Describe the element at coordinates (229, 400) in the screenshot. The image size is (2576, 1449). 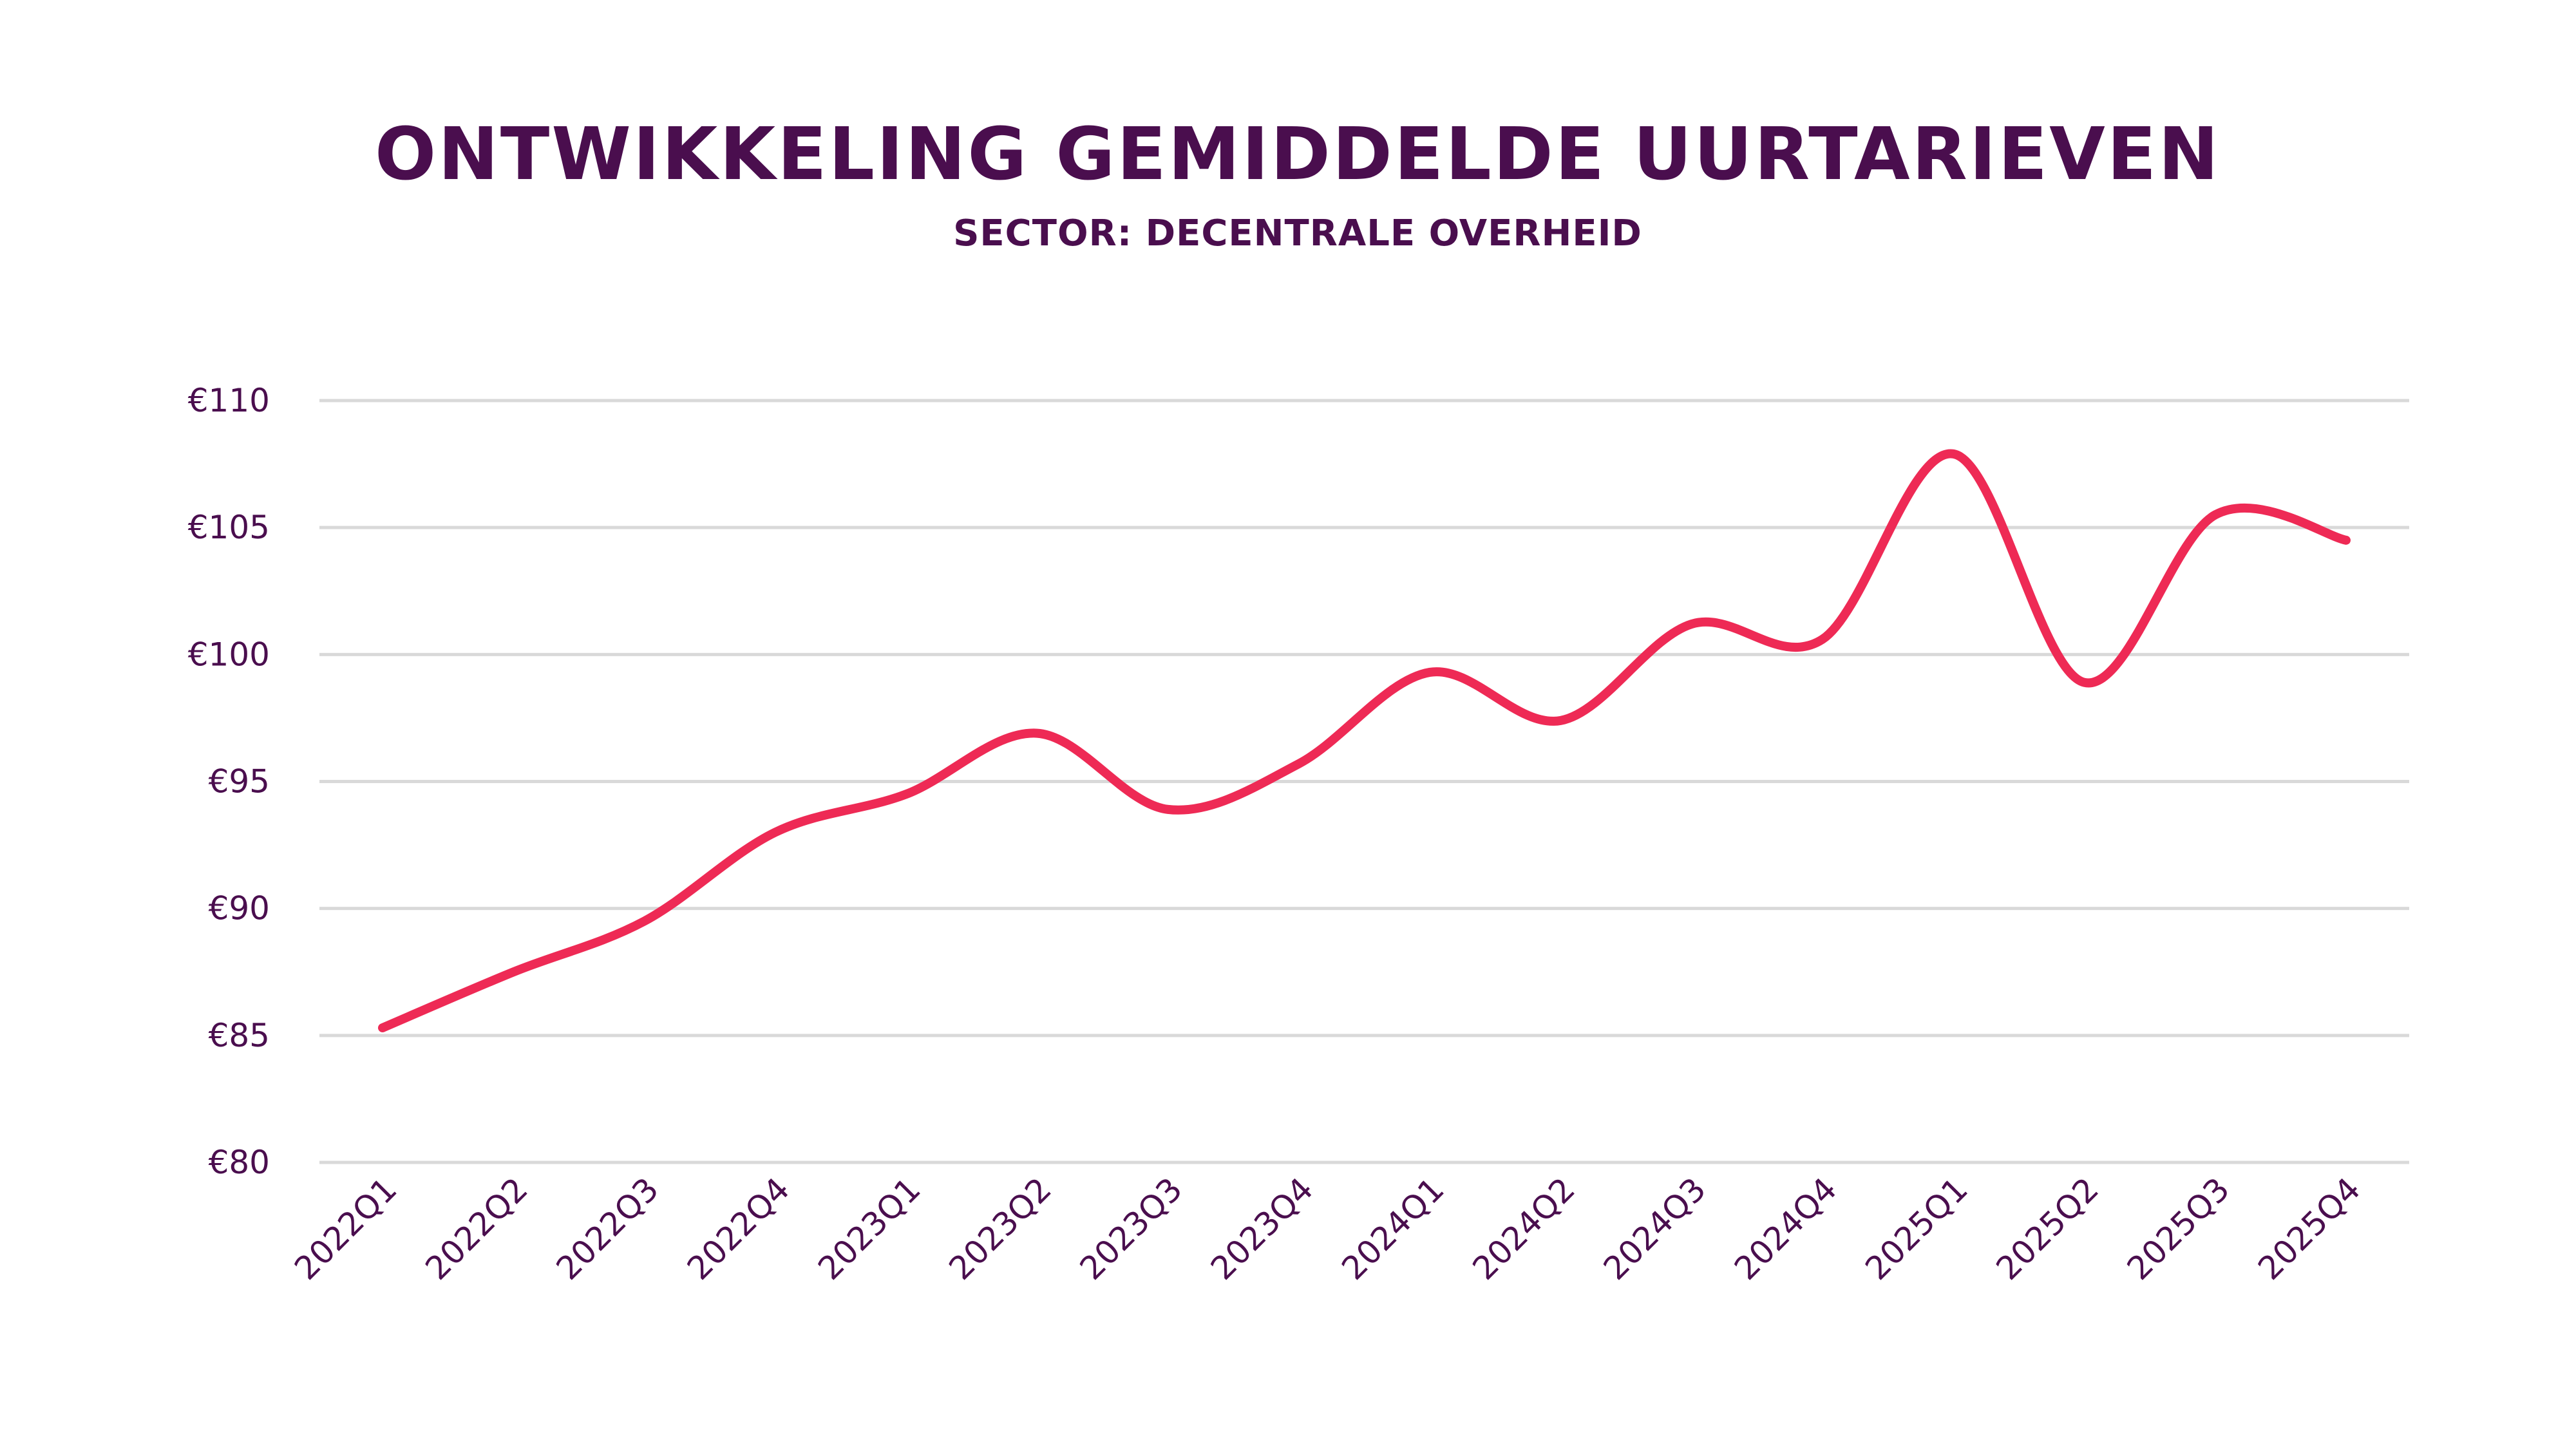
I see `y-tick-label: €110` at that location.